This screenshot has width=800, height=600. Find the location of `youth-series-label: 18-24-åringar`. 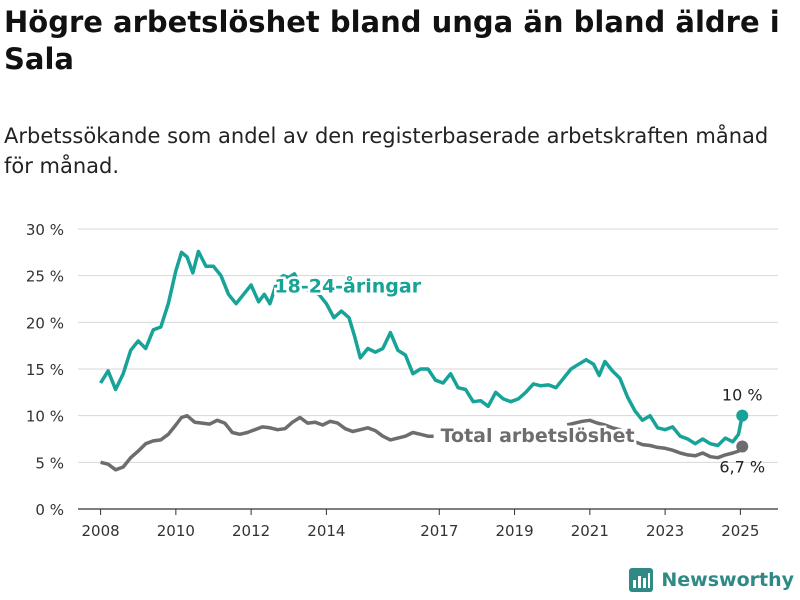

youth-series-label: 18-24-åringar is located at coordinates (347, 285).